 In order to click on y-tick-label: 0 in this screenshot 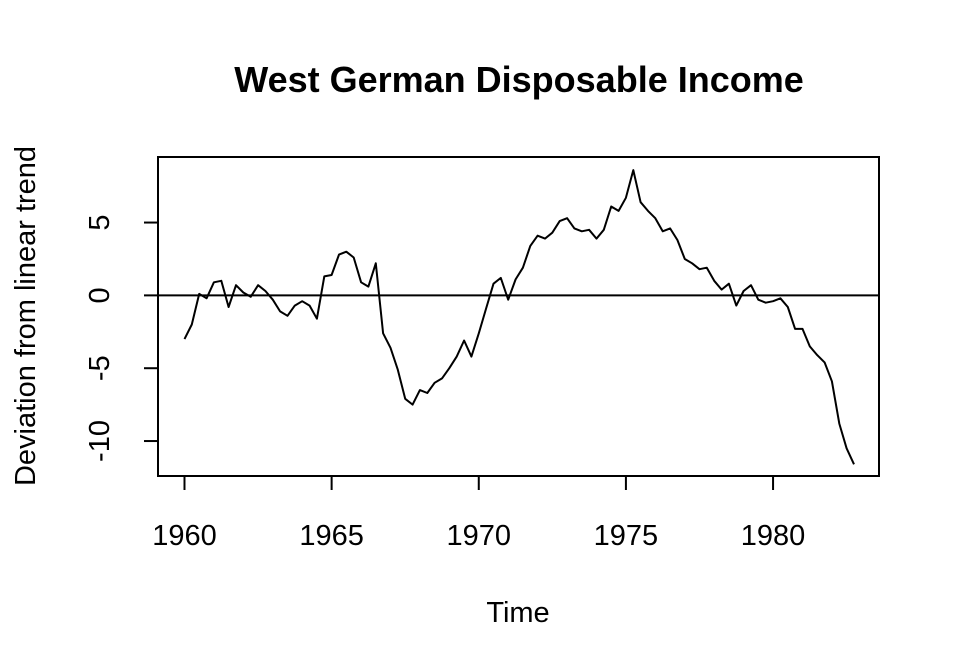, I will do `click(100, 295)`.